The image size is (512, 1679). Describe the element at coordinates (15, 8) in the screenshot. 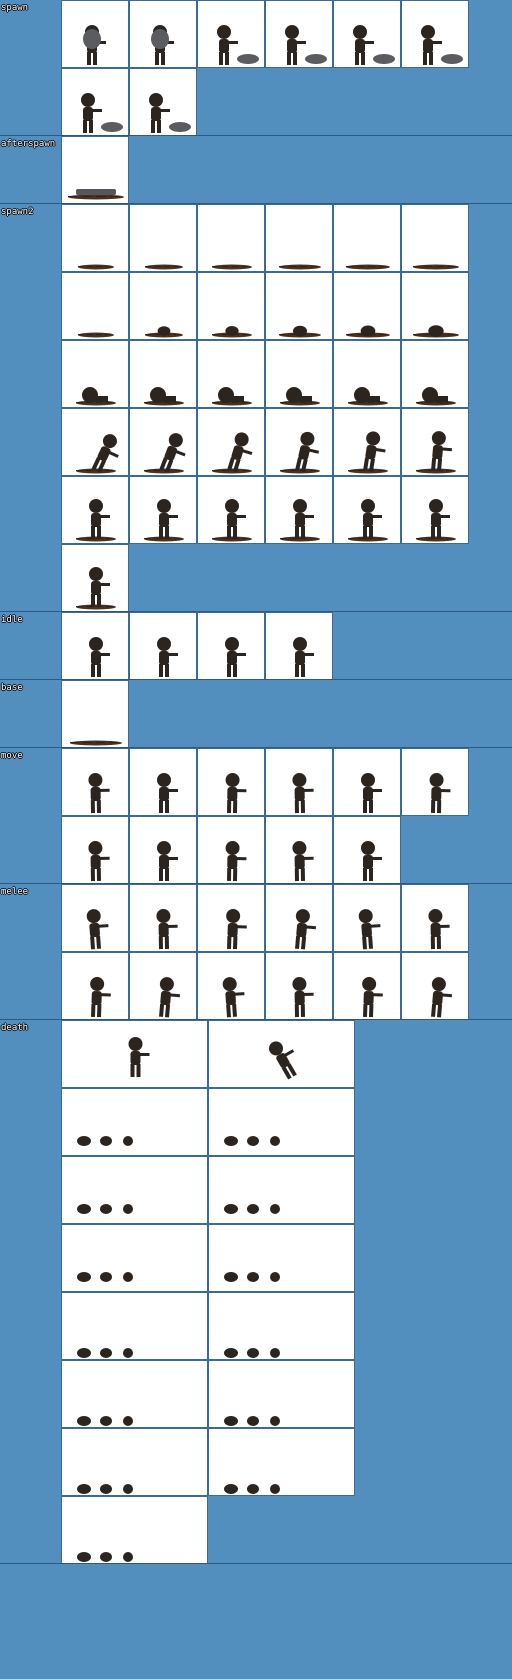

I see `section-label-spawn: spawn` at that location.